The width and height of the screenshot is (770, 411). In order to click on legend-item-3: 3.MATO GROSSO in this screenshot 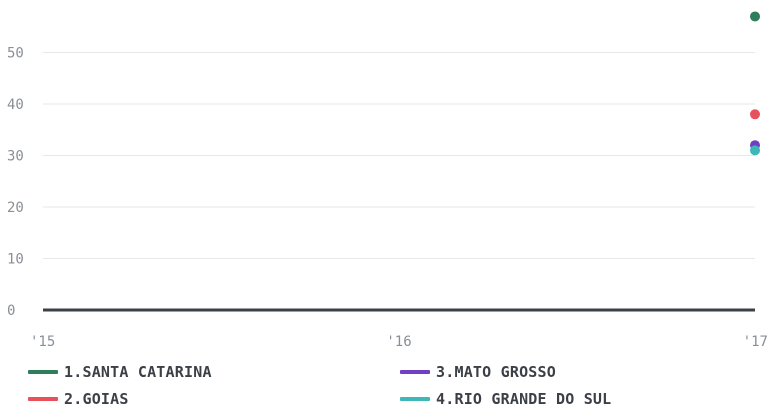, I will do `click(478, 372)`.